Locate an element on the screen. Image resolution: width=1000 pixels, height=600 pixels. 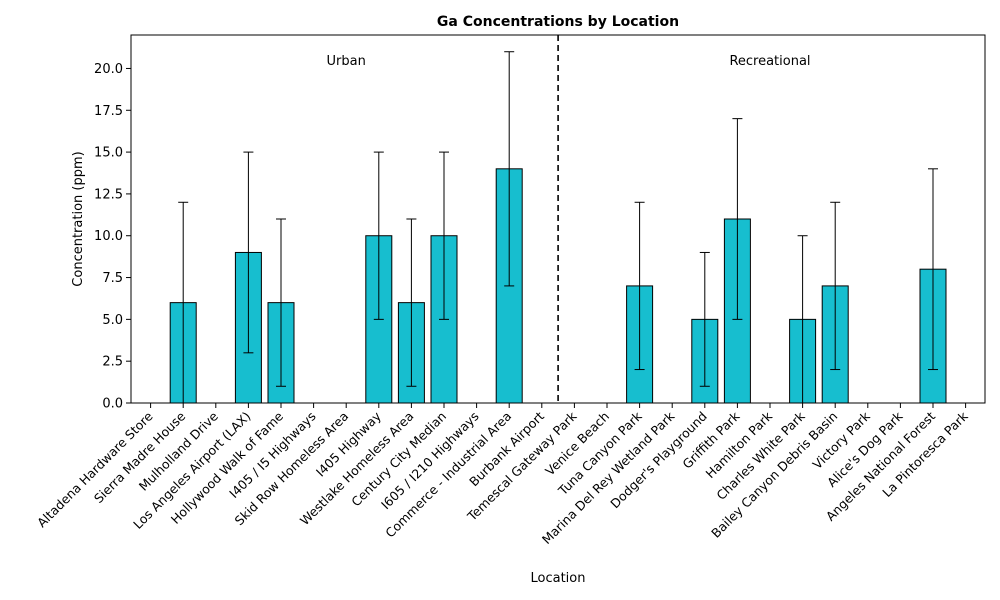
y-axis: 0.0 2.5 5.0 7.5 10.0 12.5 15.0 17.5 20.0 is located at coordinates (112, 237).